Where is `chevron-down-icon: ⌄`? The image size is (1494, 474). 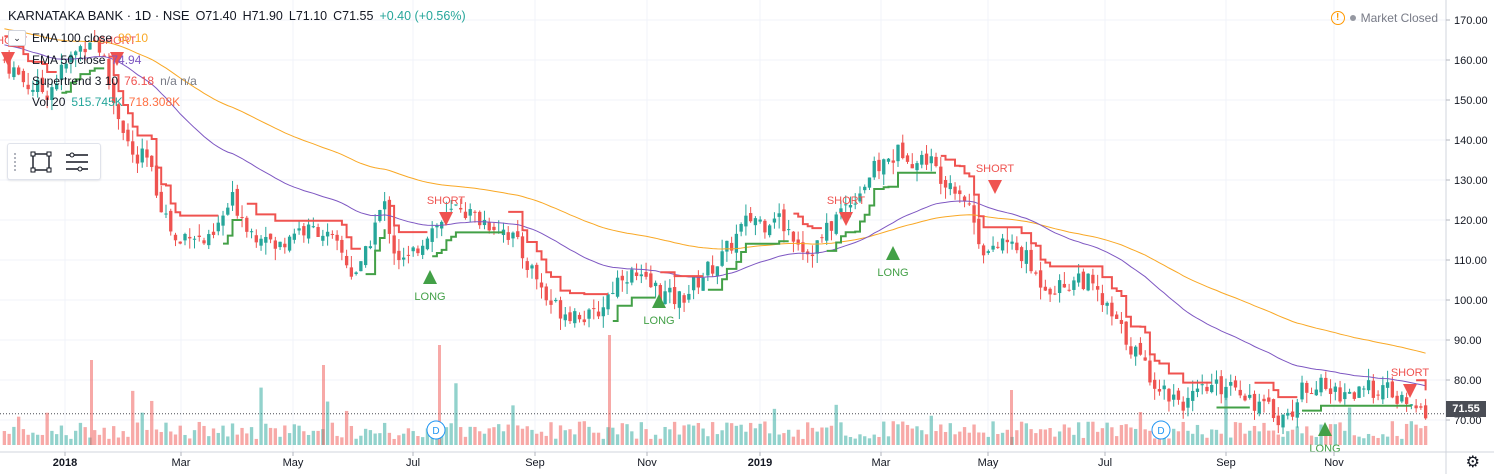 chevron-down-icon: ⌄ is located at coordinates (17, 38).